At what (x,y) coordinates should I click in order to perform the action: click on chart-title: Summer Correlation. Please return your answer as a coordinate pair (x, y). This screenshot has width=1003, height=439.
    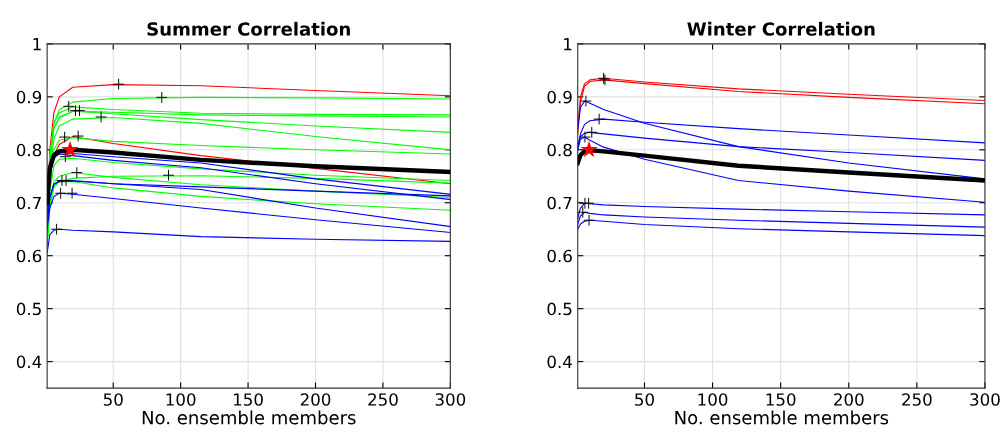
    Looking at the image, I should click on (248, 28).